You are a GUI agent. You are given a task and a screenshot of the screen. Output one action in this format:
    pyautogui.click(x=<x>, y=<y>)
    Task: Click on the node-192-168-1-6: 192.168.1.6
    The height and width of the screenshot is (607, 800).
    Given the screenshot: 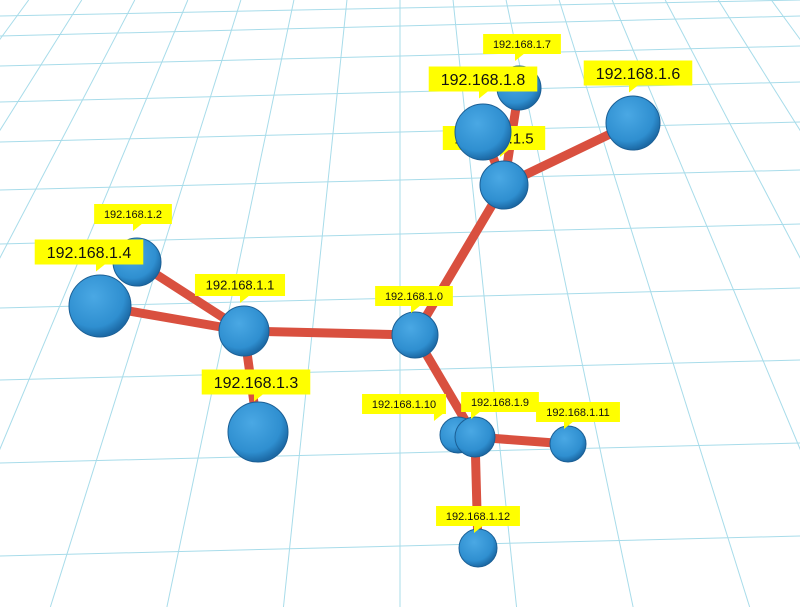 What is the action you would take?
    pyautogui.click(x=638, y=105)
    